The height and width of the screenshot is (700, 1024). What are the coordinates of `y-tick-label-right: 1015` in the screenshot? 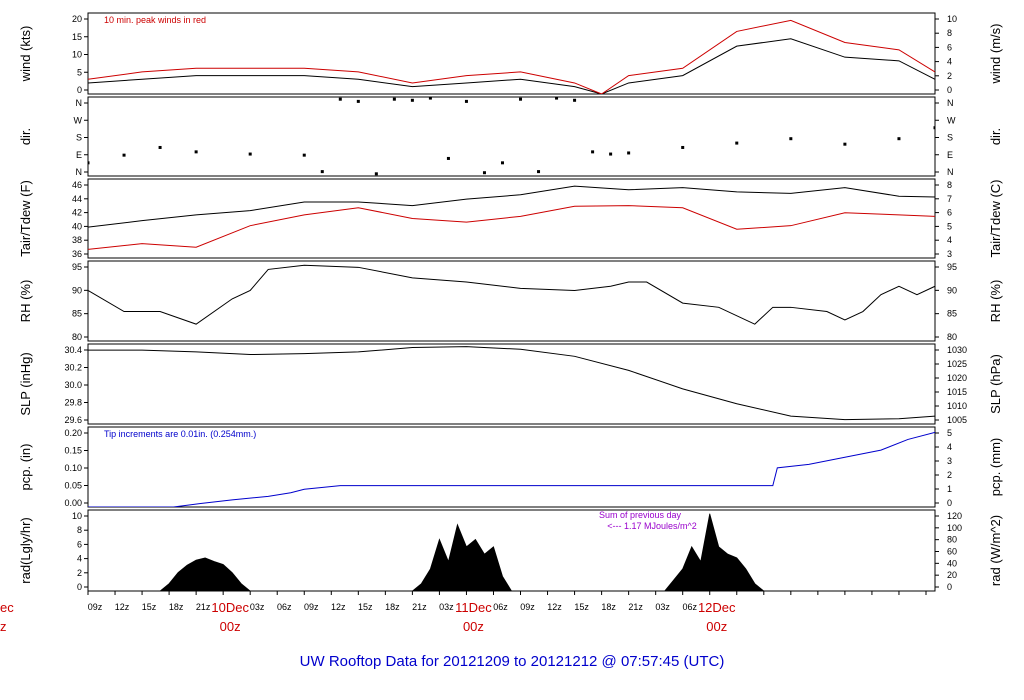 It's located at (957, 392).